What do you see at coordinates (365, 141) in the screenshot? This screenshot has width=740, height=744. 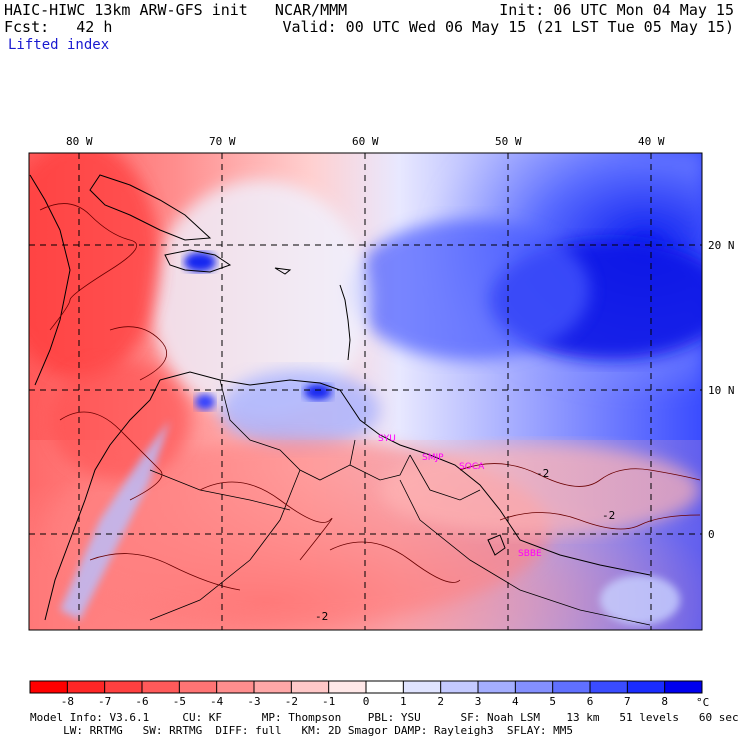 I see `lon-label: 60 W` at bounding box center [365, 141].